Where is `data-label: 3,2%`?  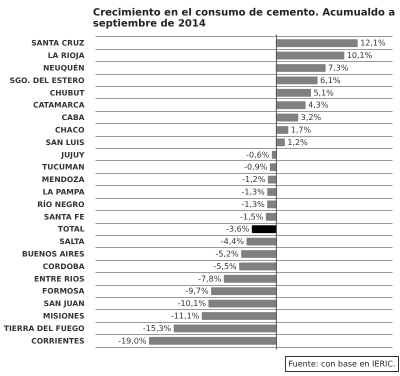 data-label: 3,2% is located at coordinates (311, 117).